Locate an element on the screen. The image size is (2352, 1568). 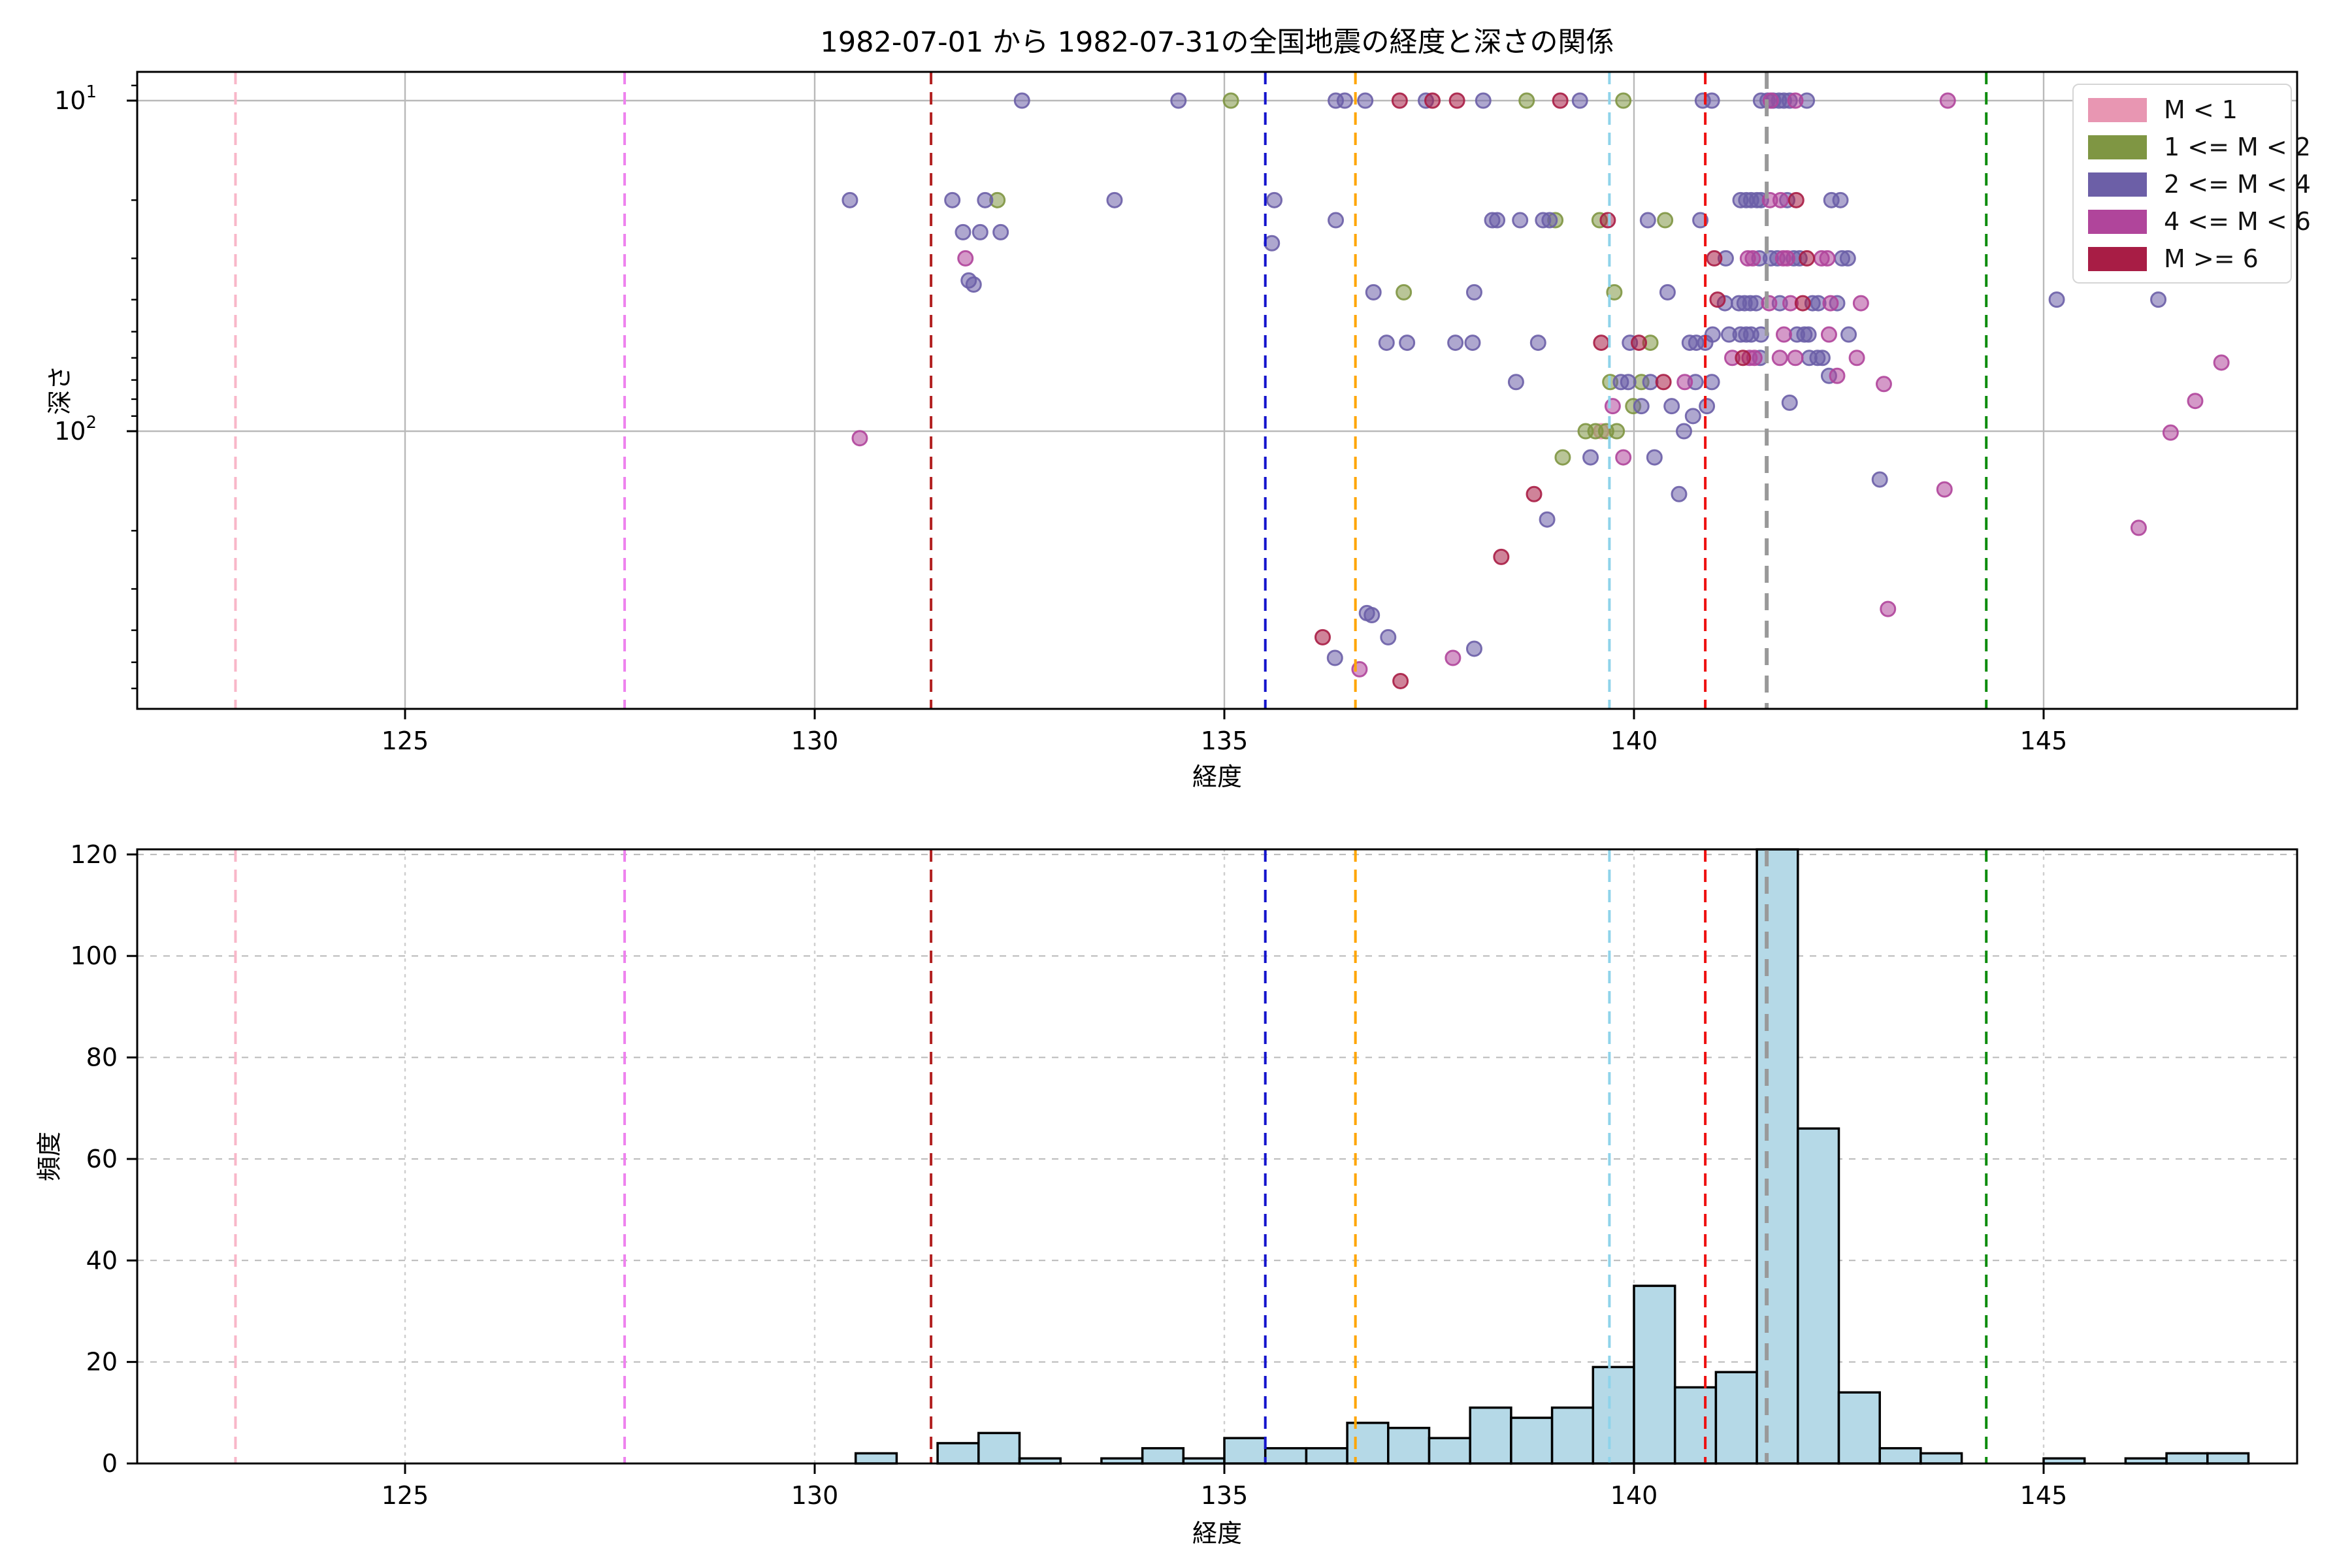
svg-text: 100 is located at coordinates (94, 955).